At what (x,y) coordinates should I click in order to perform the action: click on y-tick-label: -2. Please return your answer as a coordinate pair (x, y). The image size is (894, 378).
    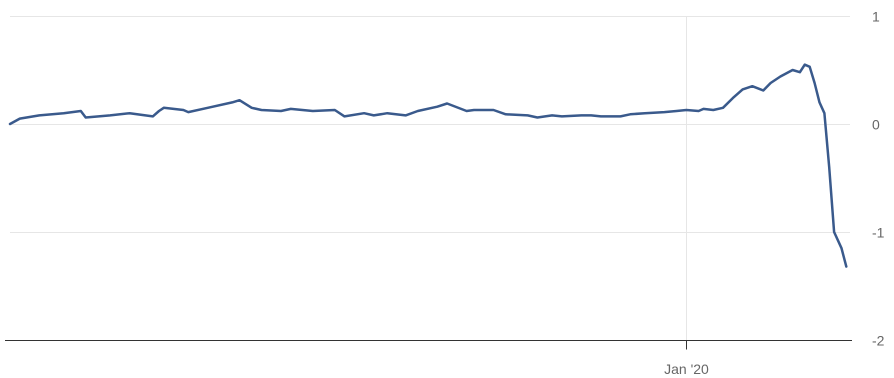
    Looking at the image, I should click on (878, 341).